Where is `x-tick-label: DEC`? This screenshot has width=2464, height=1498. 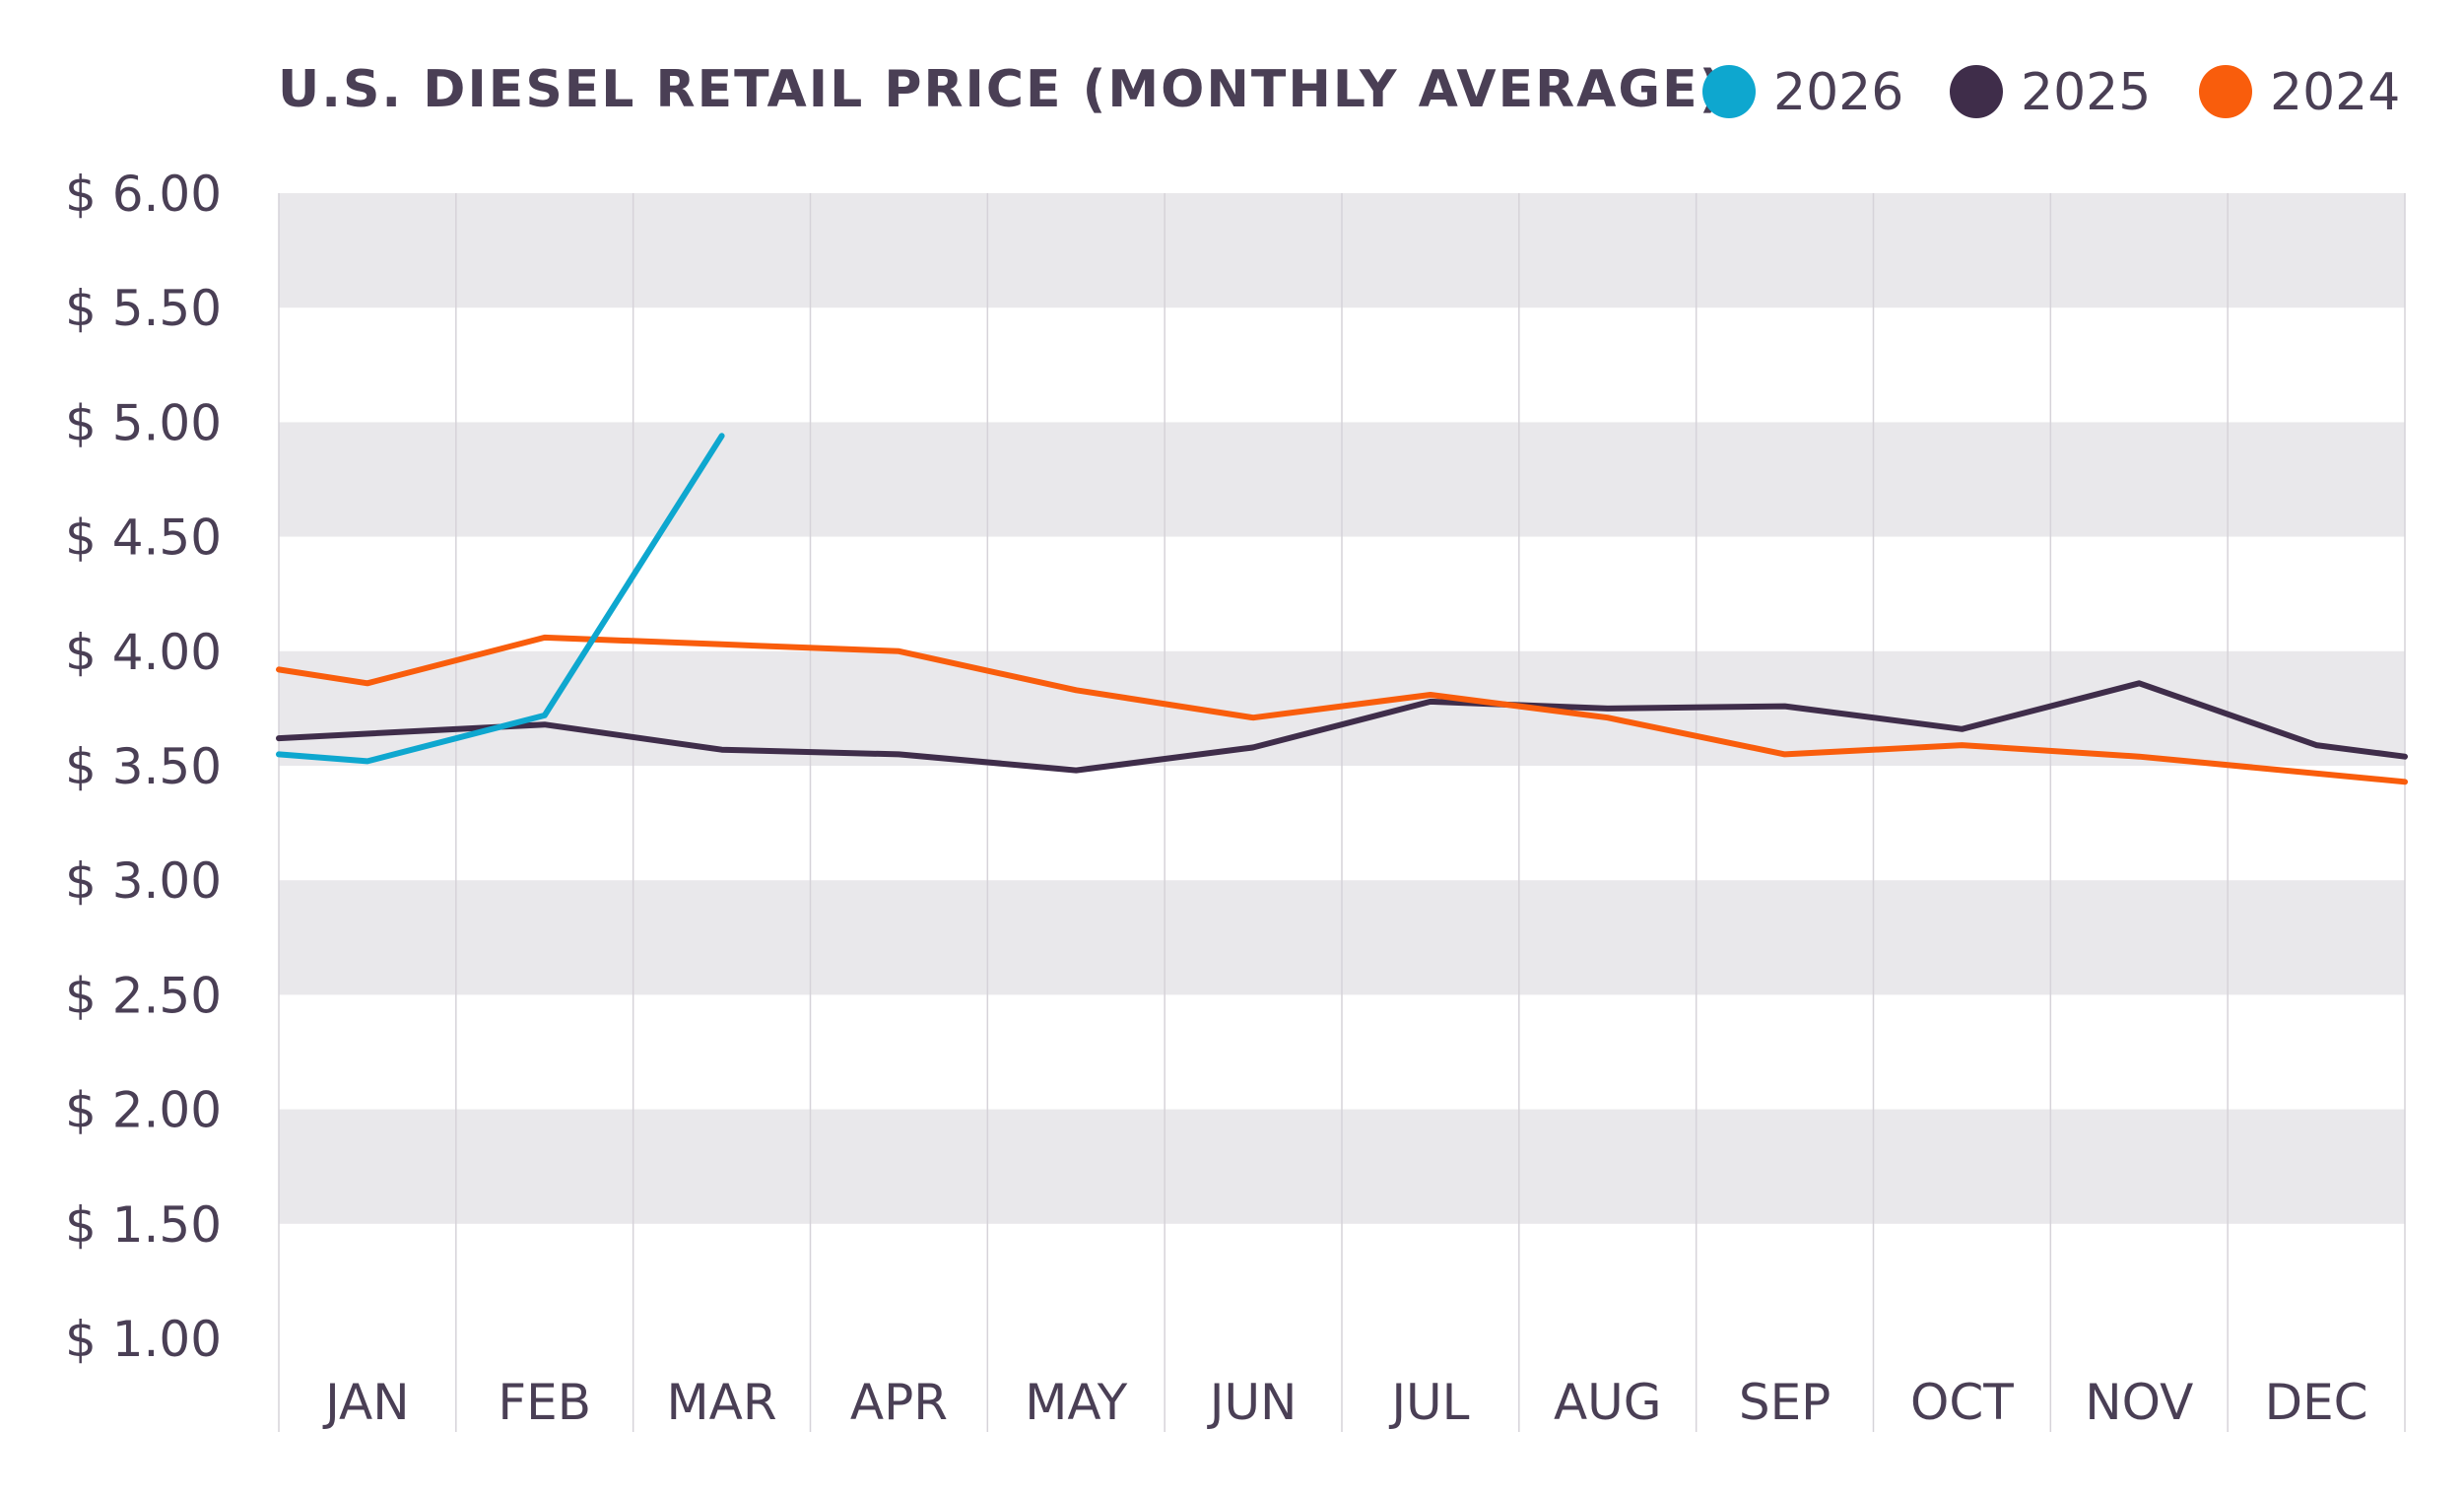
x-tick-label: DEC is located at coordinates (2316, 1402).